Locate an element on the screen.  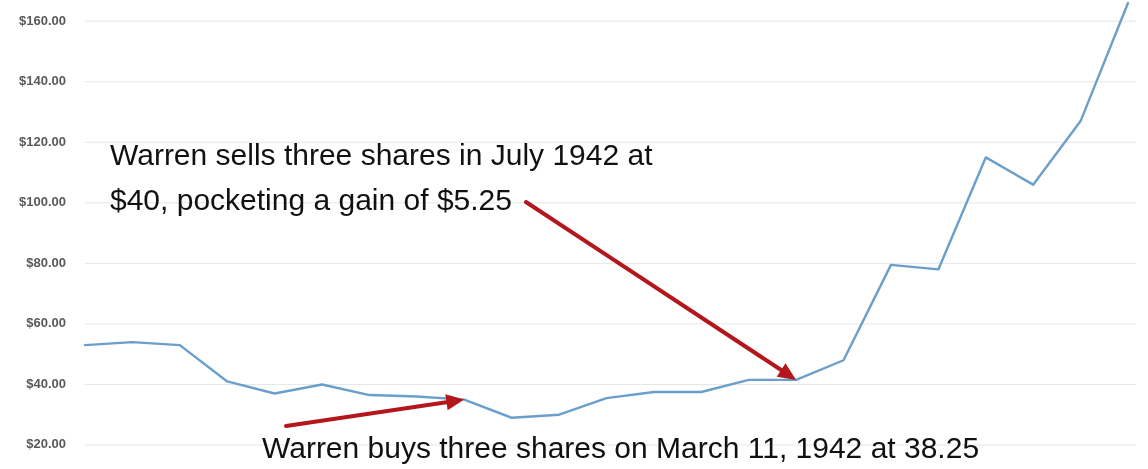
y-tick-label: $20.00 is located at coordinates (46, 444).